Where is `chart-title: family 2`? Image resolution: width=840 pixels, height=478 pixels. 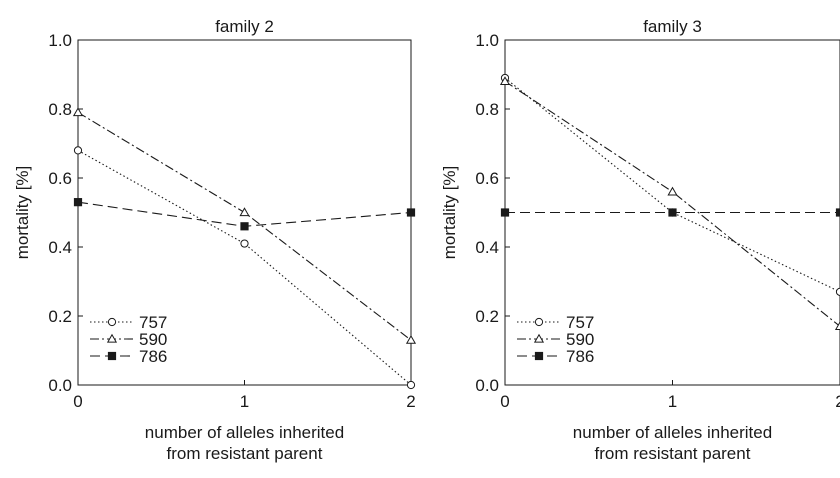
chart-title: family 2 is located at coordinates (244, 26).